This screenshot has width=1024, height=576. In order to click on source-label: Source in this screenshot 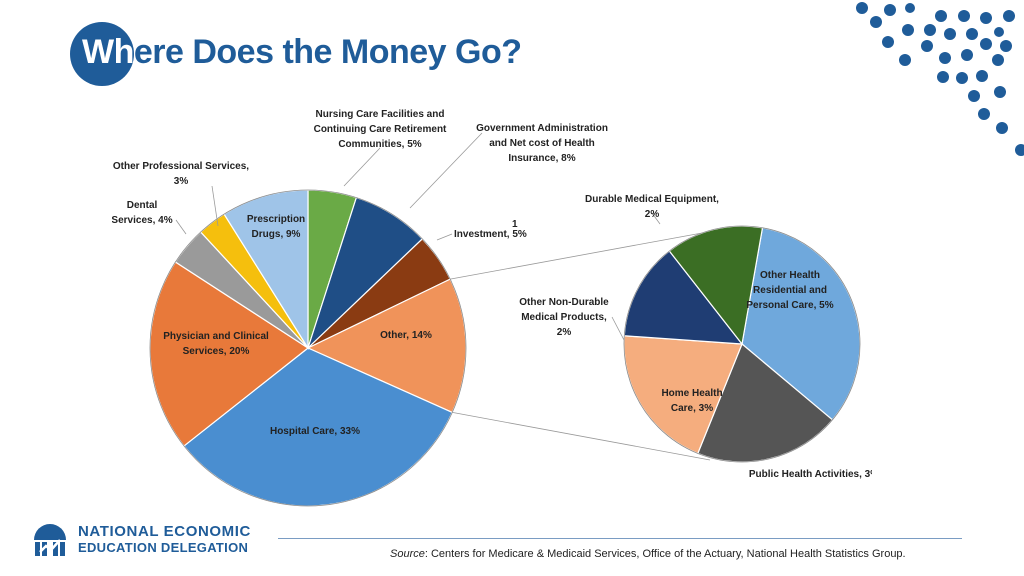, I will do `click(407, 554)`.